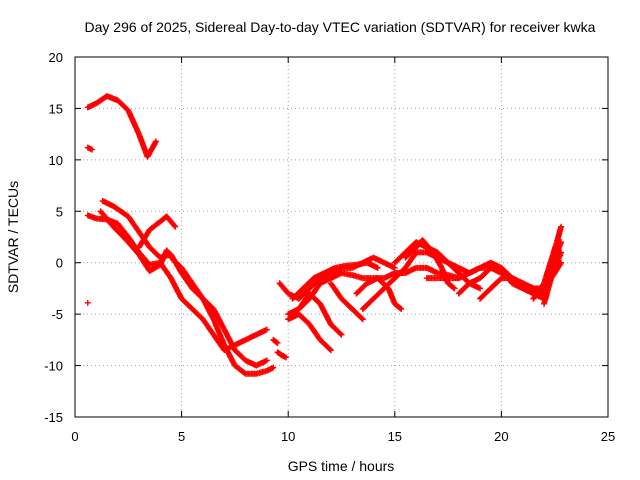 The height and width of the screenshot is (480, 640). What do you see at coordinates (181, 436) in the screenshot?
I see `x-tick-label: 5` at bounding box center [181, 436].